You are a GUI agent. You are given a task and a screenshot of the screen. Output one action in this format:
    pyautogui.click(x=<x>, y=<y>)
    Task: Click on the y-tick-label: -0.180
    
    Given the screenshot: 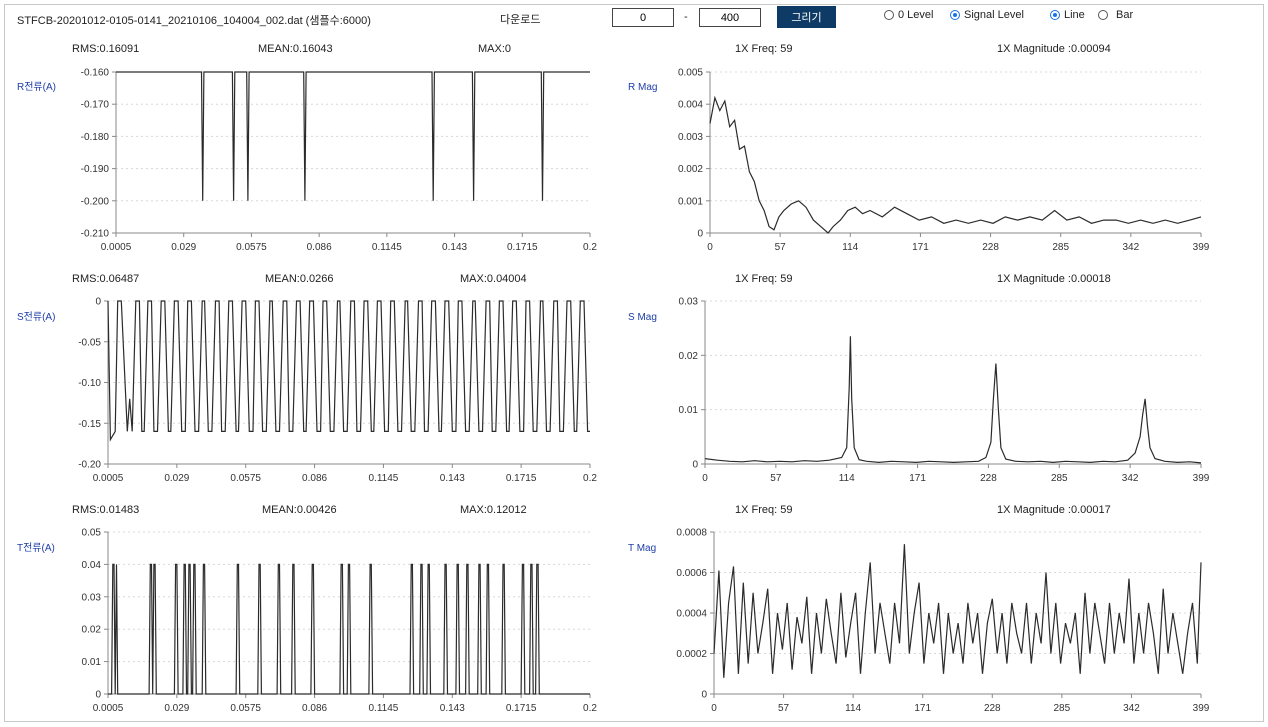 What is the action you would take?
    pyautogui.click(x=95, y=137)
    